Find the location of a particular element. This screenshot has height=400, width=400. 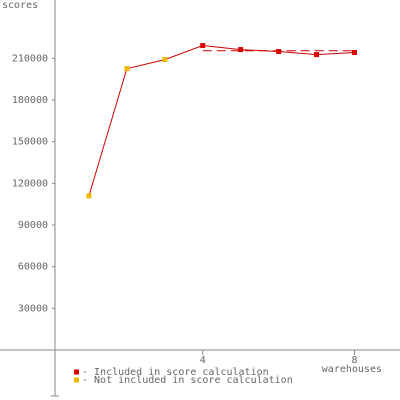

x-tick-label: 8 is located at coordinates (354, 360).